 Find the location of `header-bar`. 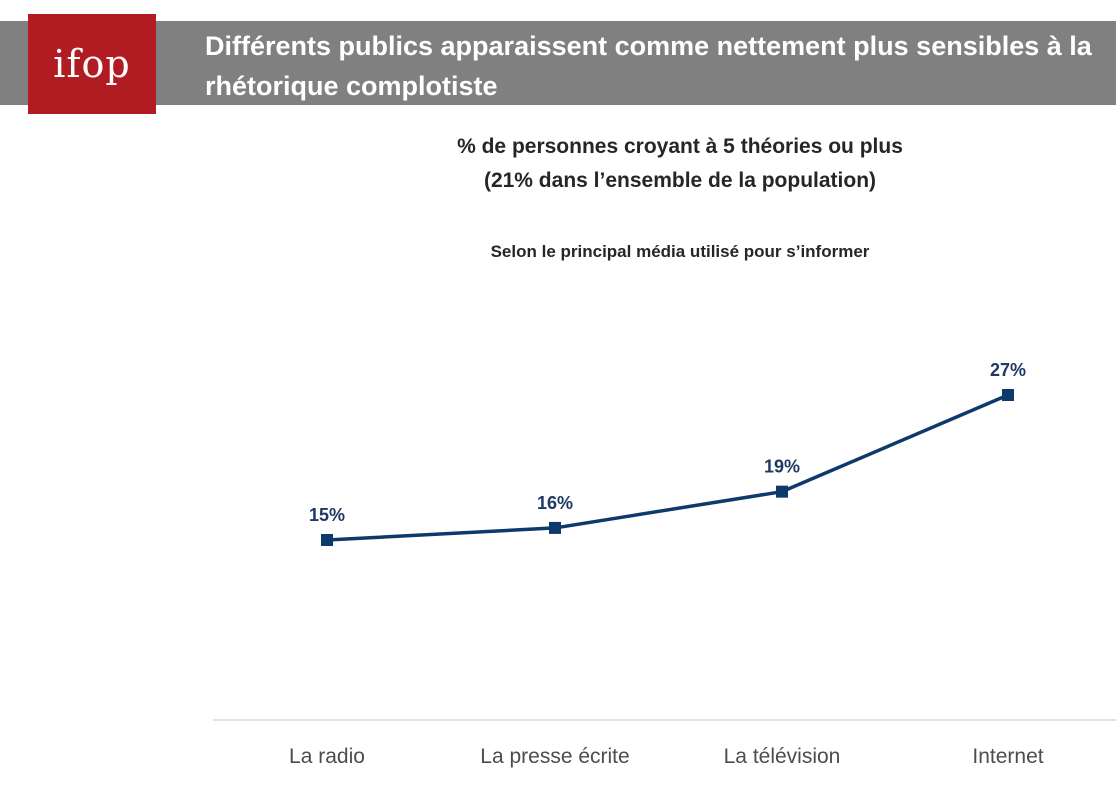

header-bar is located at coordinates (558, 63).